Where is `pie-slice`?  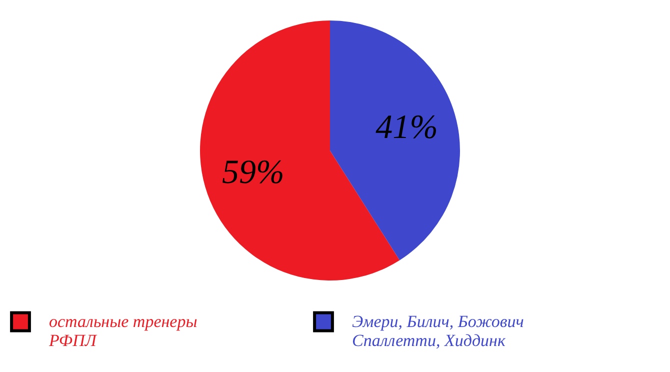
pie-slice is located at coordinates (395, 140).